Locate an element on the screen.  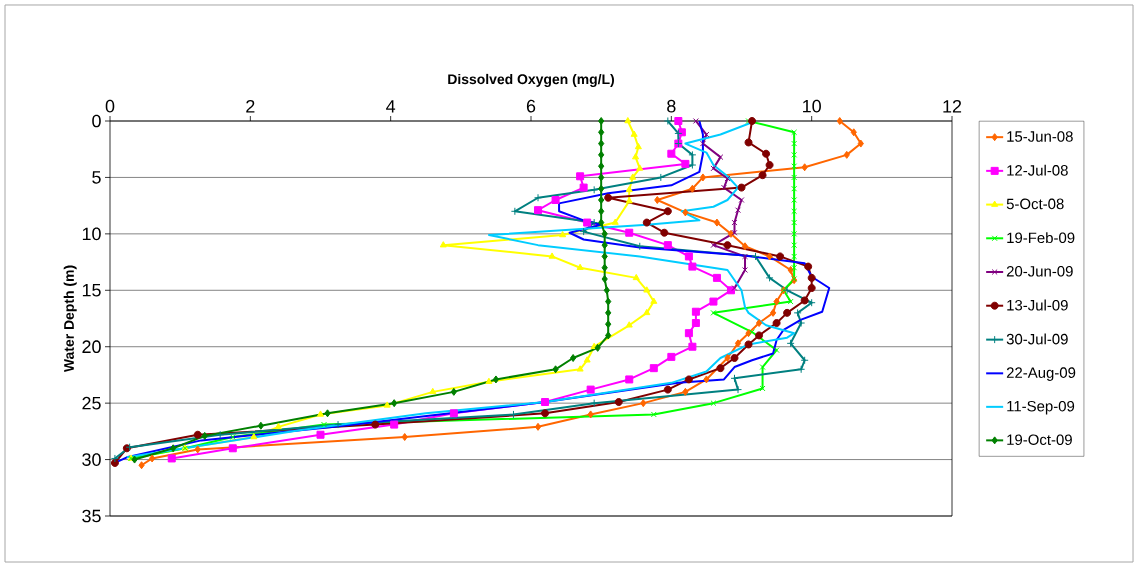
x-tick-label: 4 is located at coordinates (391, 106).